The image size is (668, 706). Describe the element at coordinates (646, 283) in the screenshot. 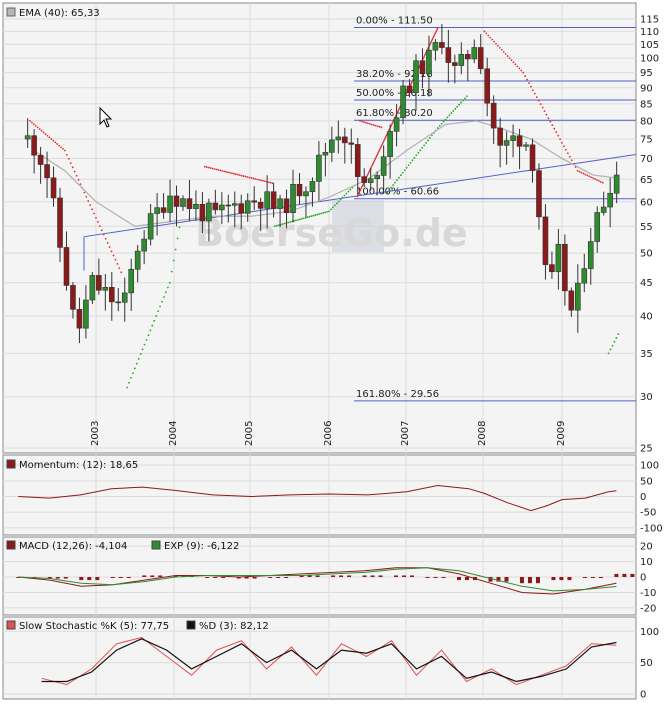

I see `price-tick-label: 45` at that location.